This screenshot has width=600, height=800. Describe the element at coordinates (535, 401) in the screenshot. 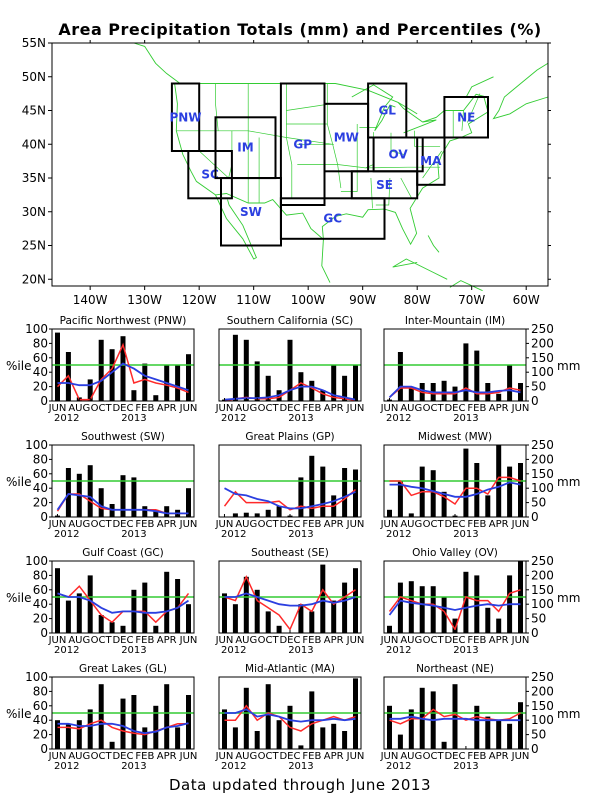

I see `y-tick-label-right: 0` at that location.